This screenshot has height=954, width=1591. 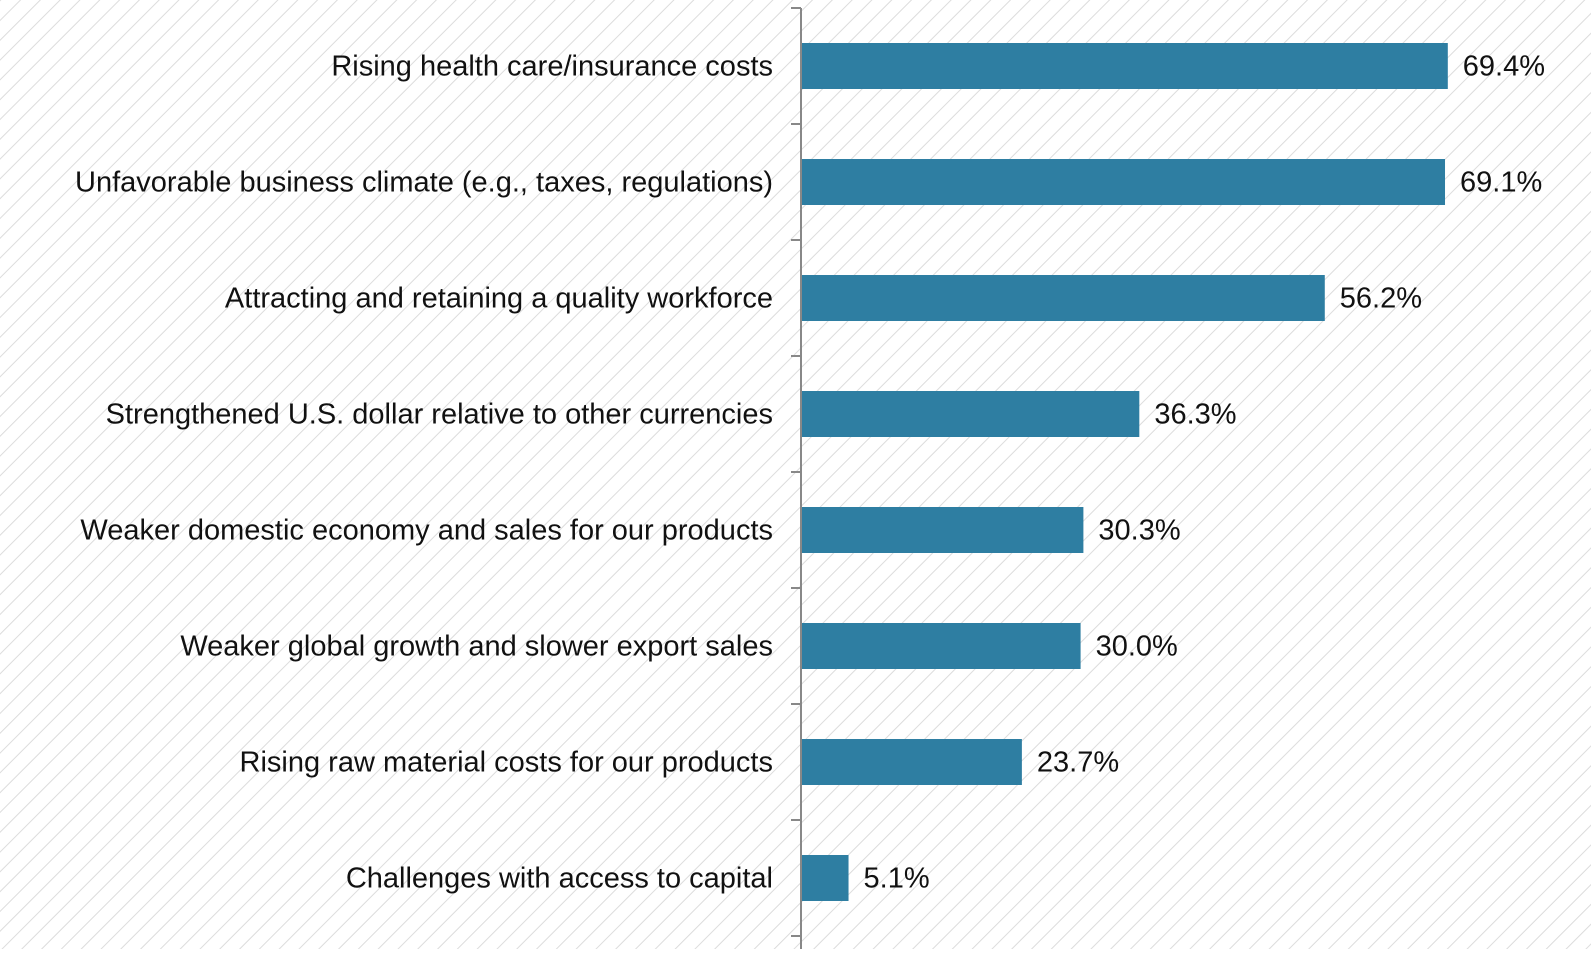 I want to click on value-label: 36.3%, so click(x=1195, y=415).